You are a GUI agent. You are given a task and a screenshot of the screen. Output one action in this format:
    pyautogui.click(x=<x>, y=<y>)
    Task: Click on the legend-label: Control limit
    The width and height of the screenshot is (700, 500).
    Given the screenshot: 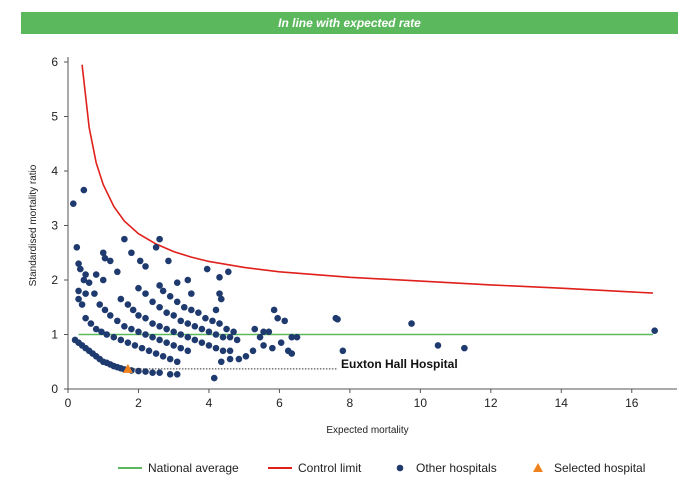 What is the action you would take?
    pyautogui.click(x=330, y=468)
    